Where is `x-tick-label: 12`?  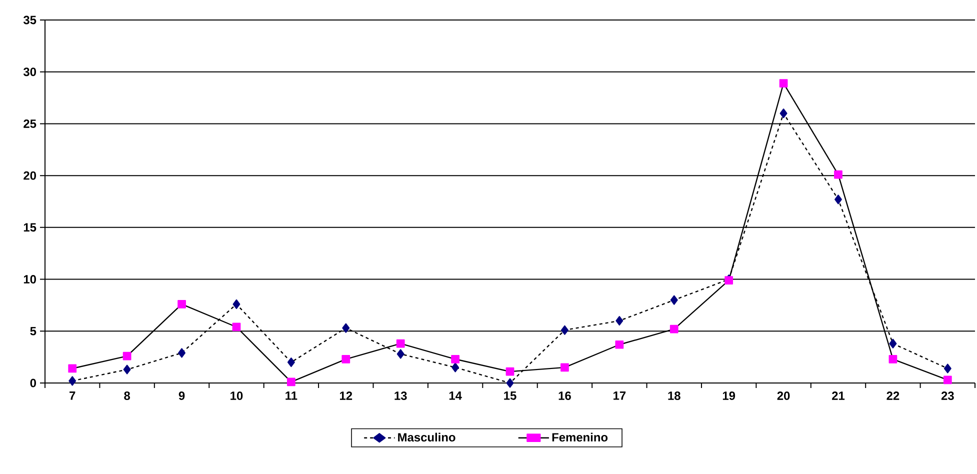
x-tick-label: 12 is located at coordinates (346, 396).